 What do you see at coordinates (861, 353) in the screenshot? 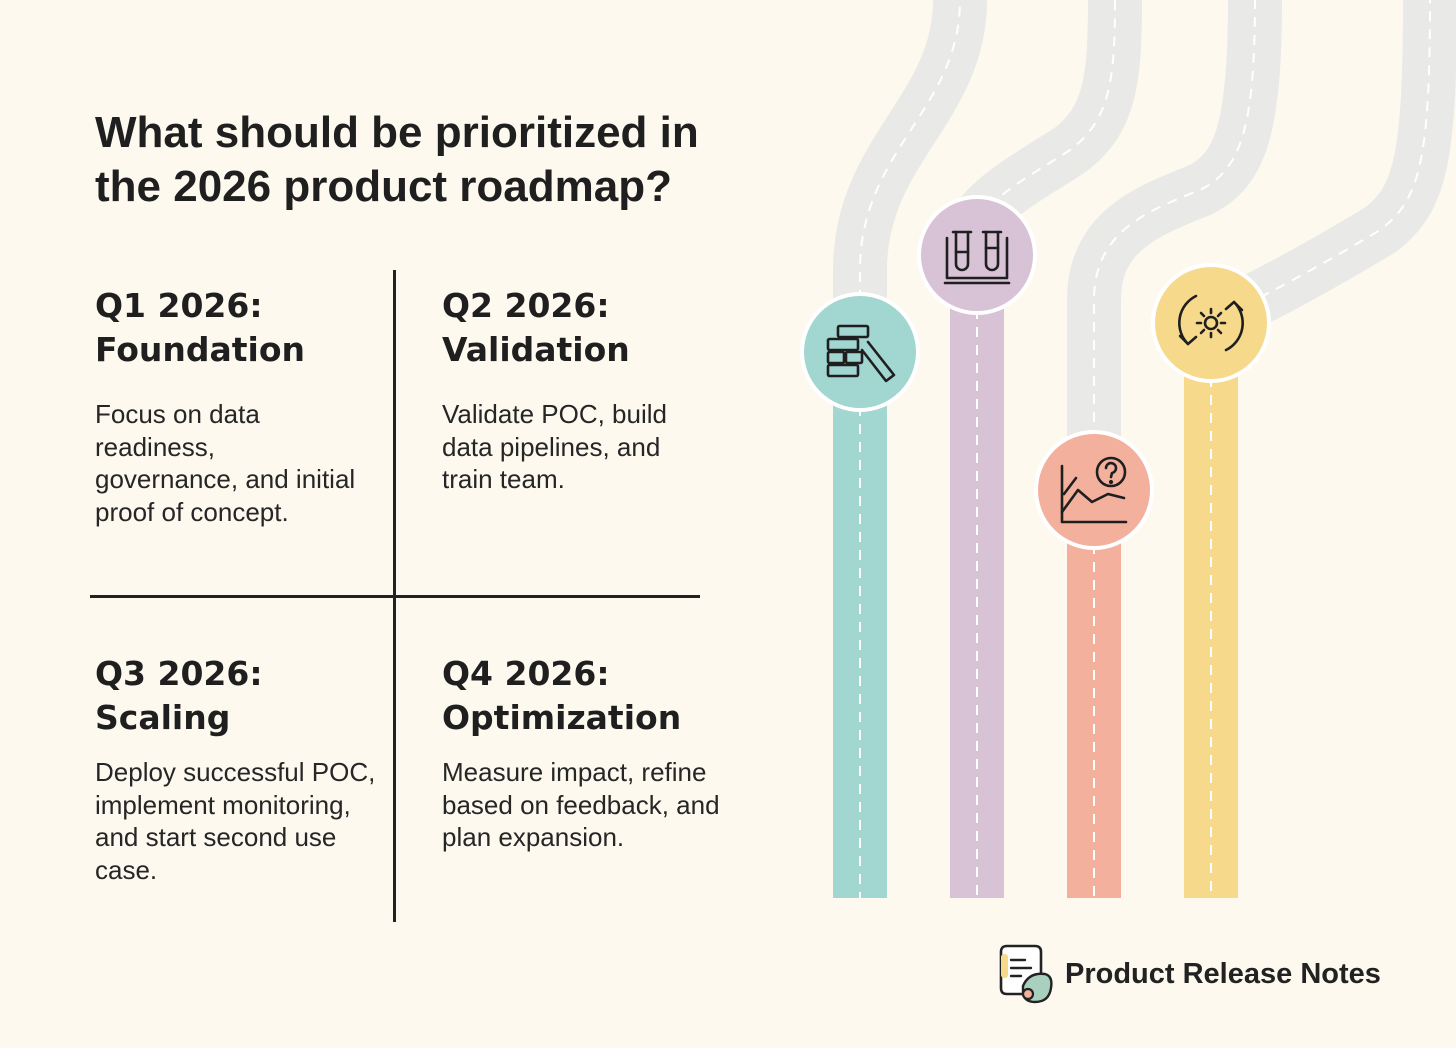
I see `blocks-icon` at bounding box center [861, 353].